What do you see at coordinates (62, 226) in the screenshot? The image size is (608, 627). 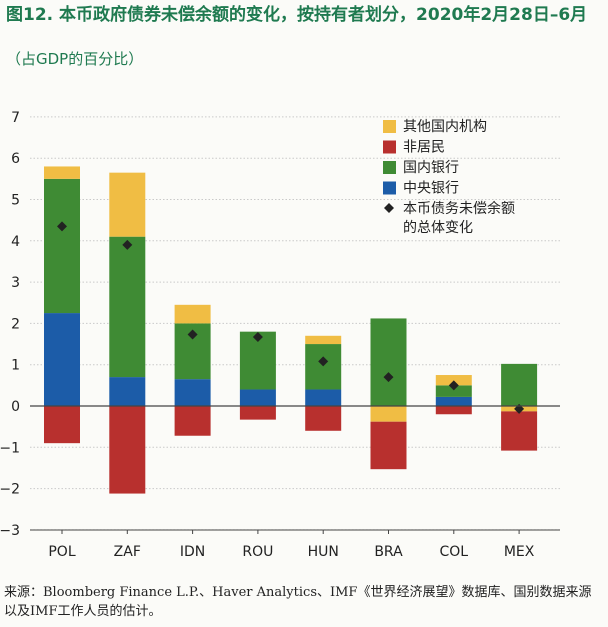 I see `total-marker-pol` at bounding box center [62, 226].